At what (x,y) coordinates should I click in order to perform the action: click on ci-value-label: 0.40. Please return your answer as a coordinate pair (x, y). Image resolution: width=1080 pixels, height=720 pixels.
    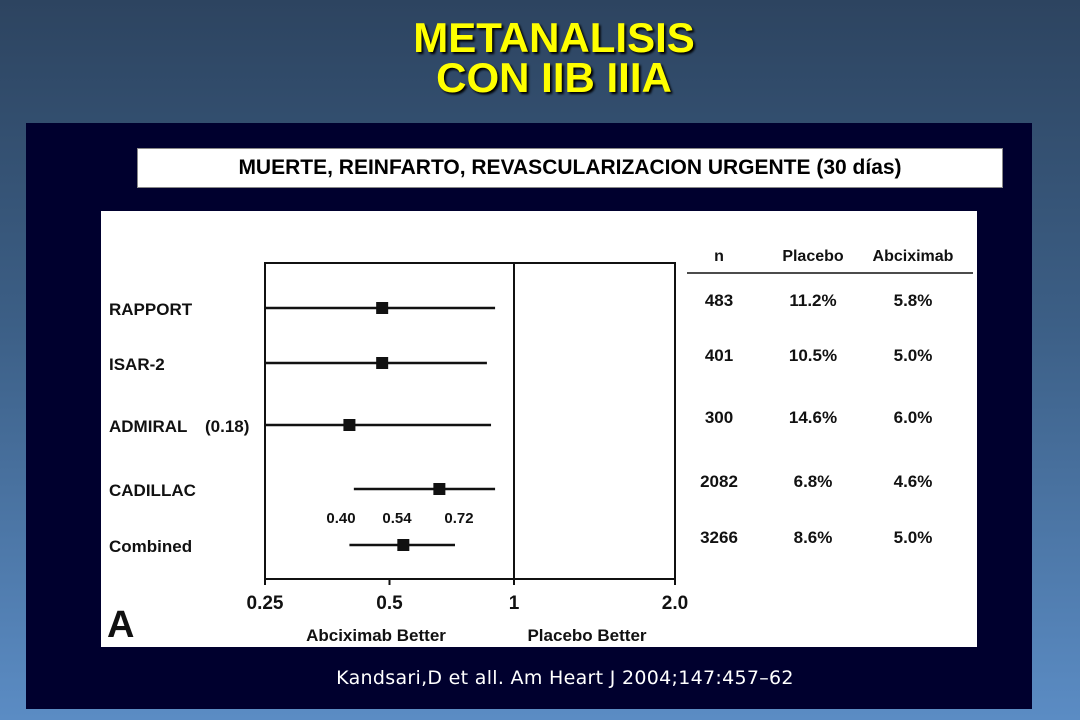
    Looking at the image, I should click on (340, 518).